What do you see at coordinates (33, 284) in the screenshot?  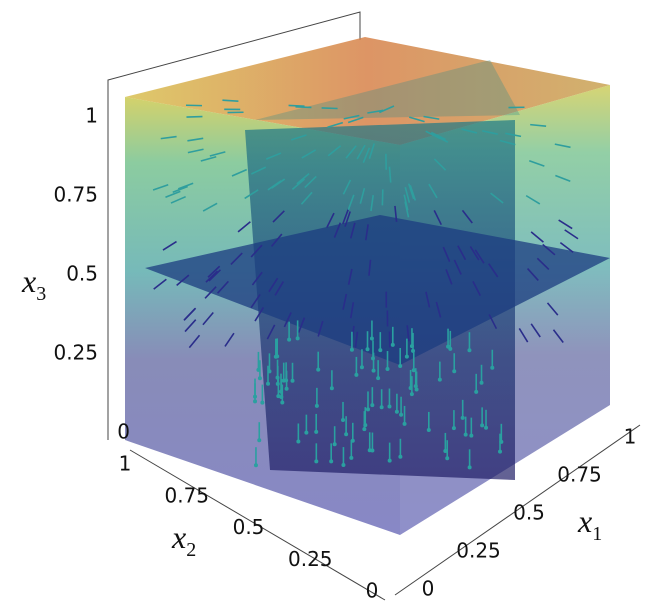 I see `x3-axis-label: x3` at bounding box center [33, 284].